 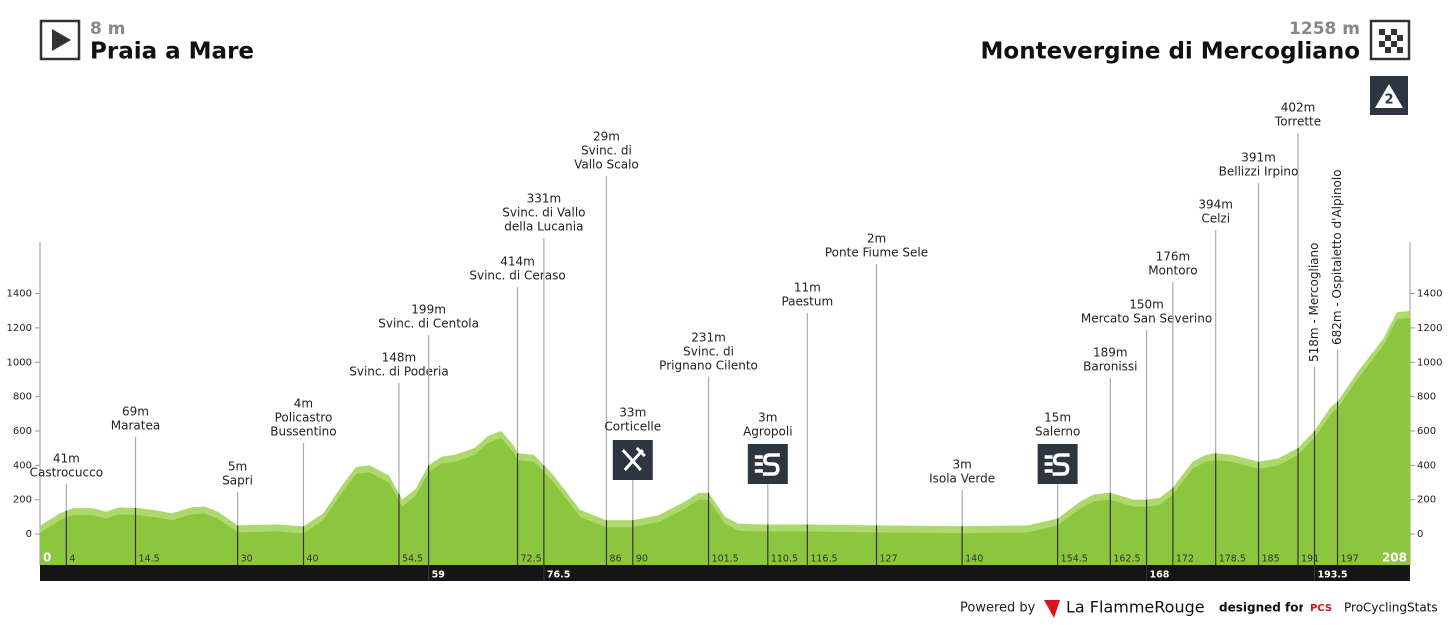 I want to click on km-label: 90, so click(x=642, y=559).